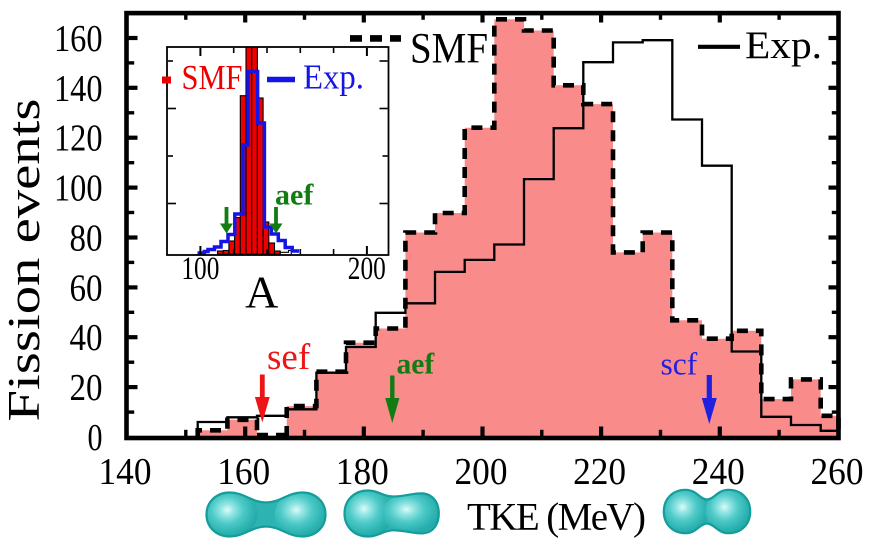 The width and height of the screenshot is (871, 548). What do you see at coordinates (679, 364) in the screenshot?
I see `svg-text: scf` at bounding box center [679, 364].